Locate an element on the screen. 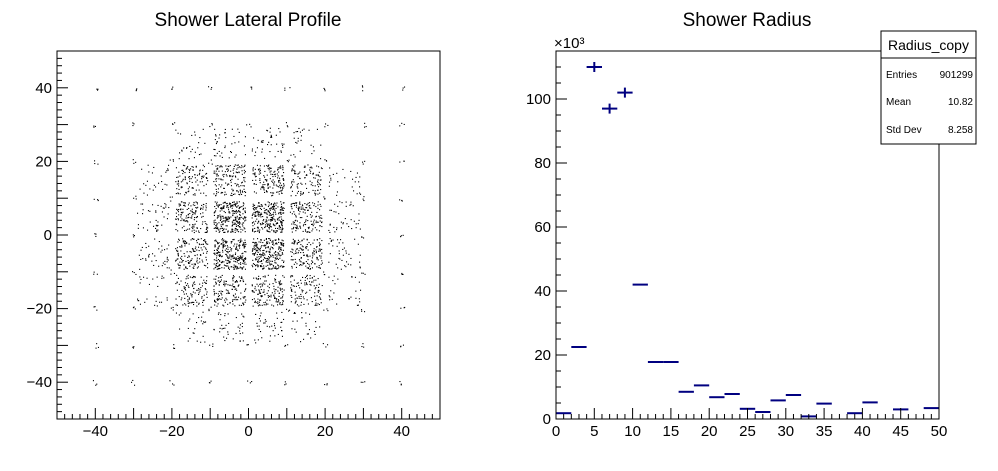 This screenshot has height=471, width=998. y-tick-label: 60 is located at coordinates (542, 227).